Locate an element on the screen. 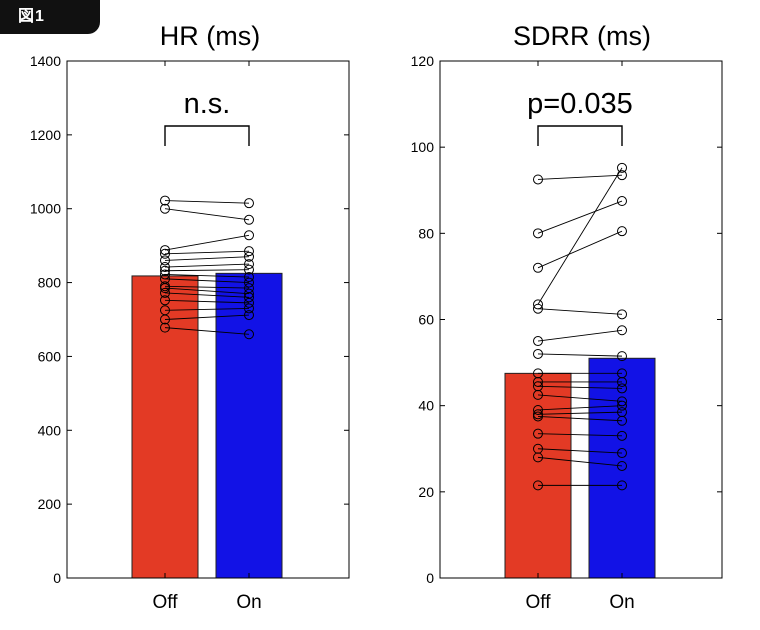 Image resolution: width=760 pixels, height=630 pixels. bar-off is located at coordinates (165, 427).